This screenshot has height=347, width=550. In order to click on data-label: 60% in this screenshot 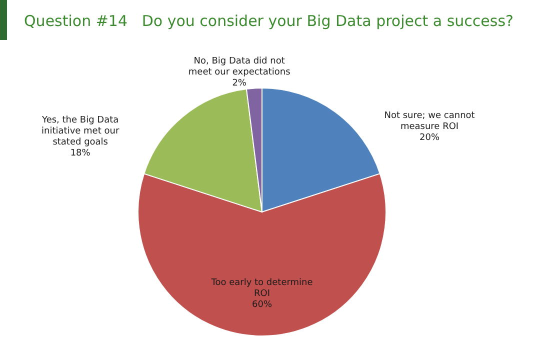, I will do `click(262, 305)`.